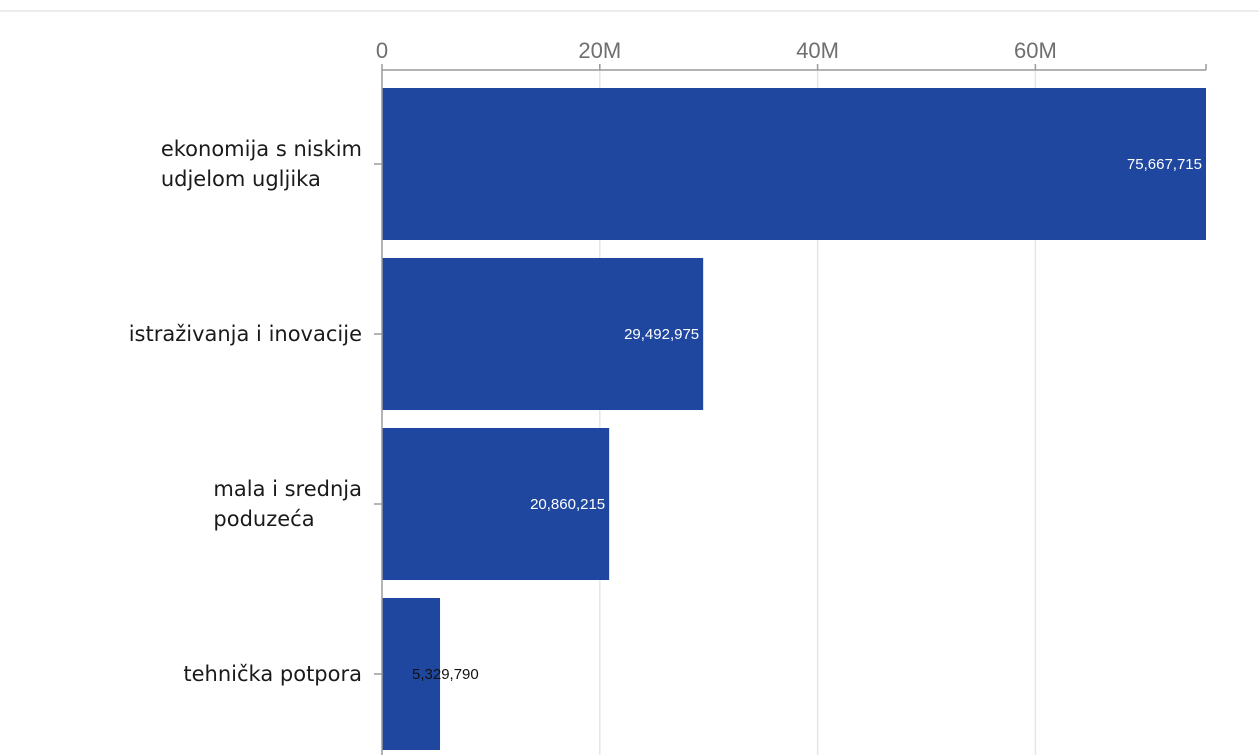  Describe the element at coordinates (567, 504) in the screenshot. I see `data-label: 20,860,215` at that location.